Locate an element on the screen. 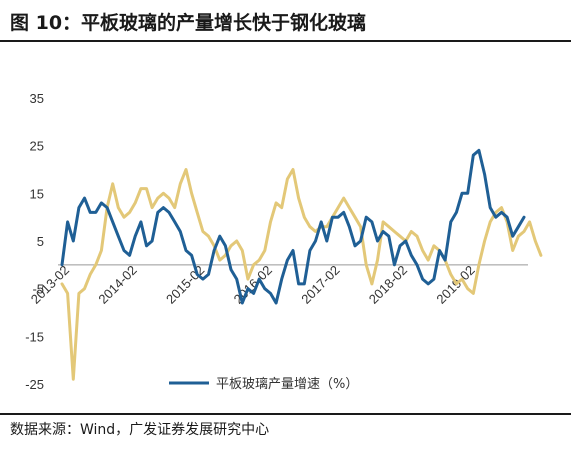  y-tick-label: 15 is located at coordinates (37, 193).